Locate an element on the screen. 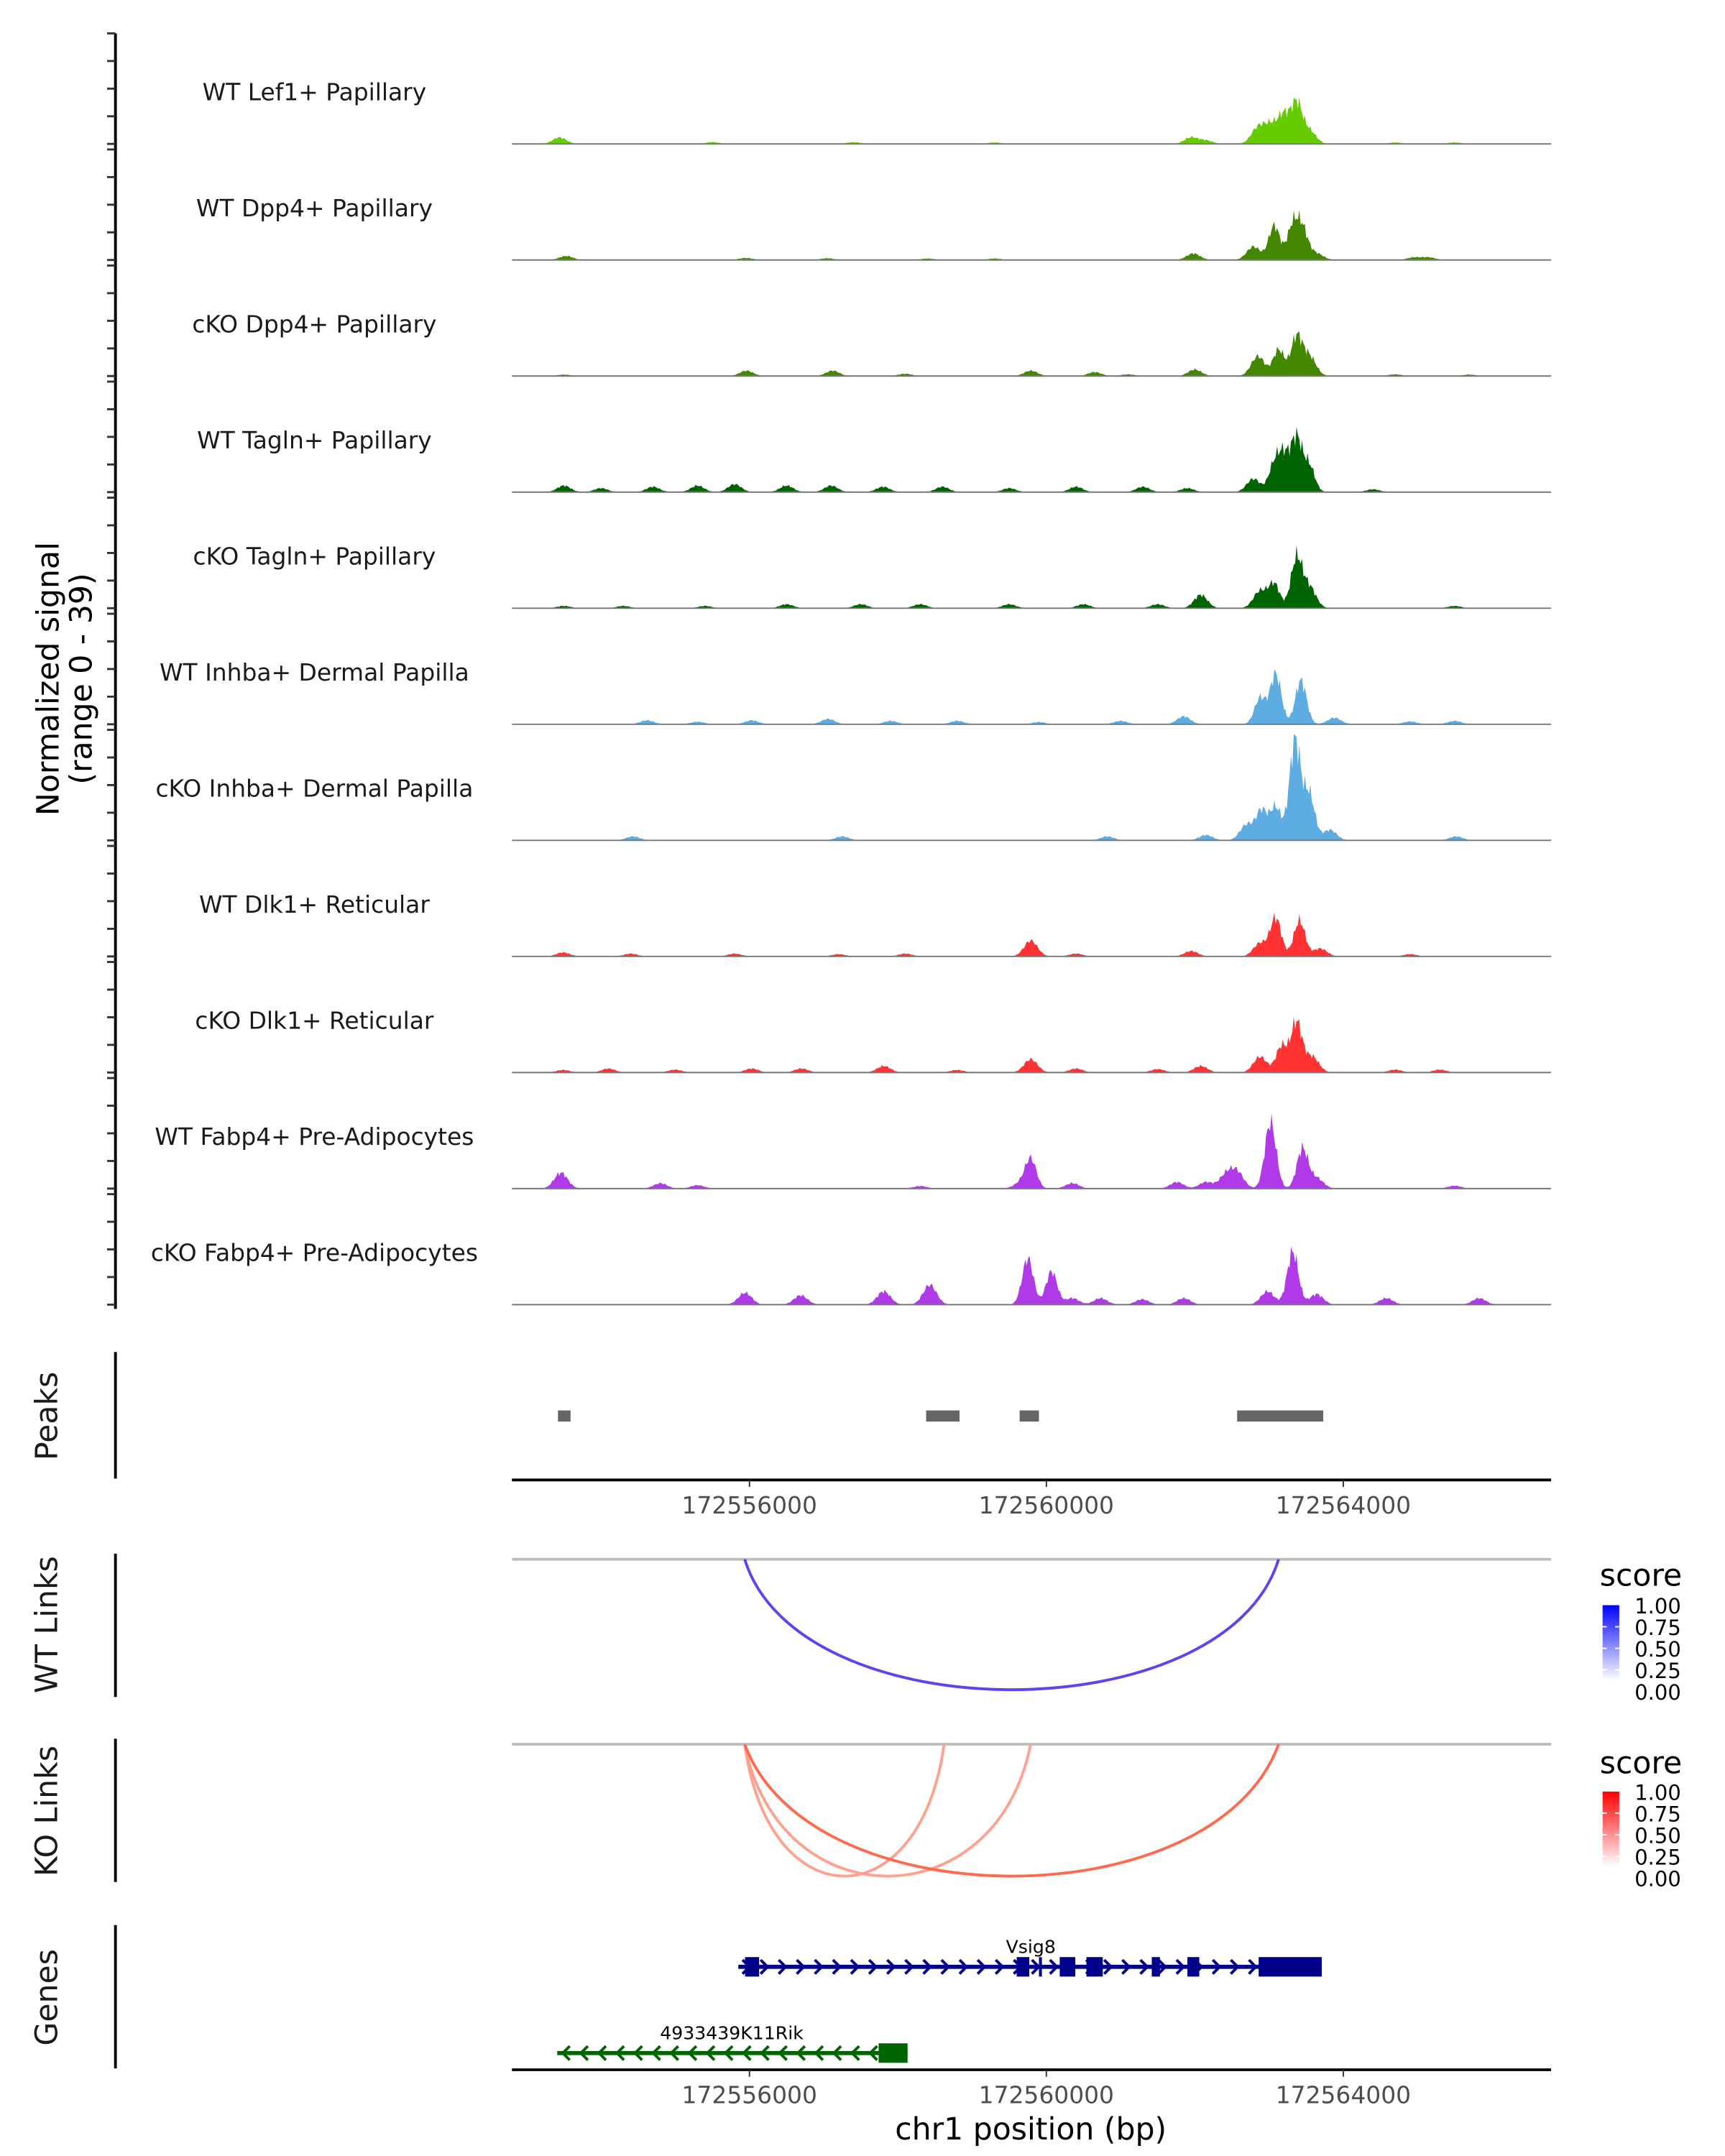  x-tick-label: 172556000 is located at coordinates (749, 1505).